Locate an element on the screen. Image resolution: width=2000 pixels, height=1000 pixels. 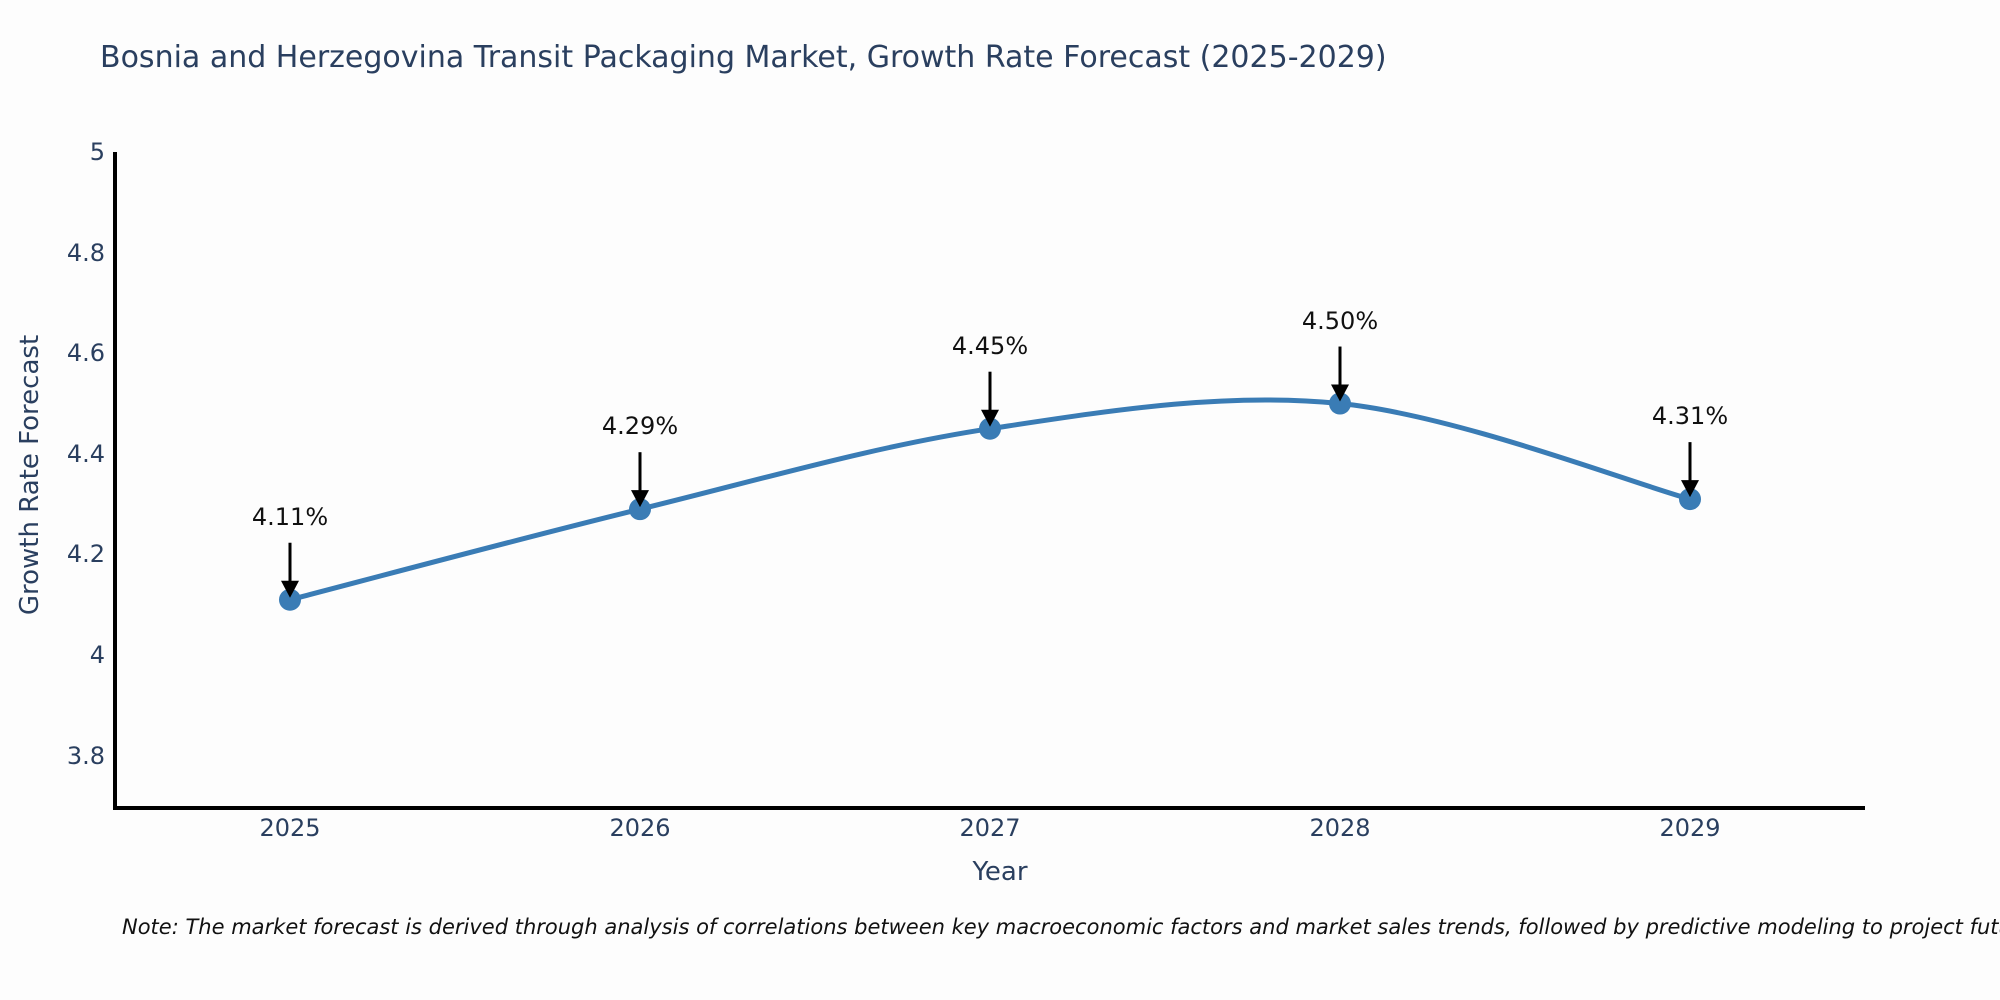
x-axis-tick-label: 2026 is located at coordinates (640, 828).